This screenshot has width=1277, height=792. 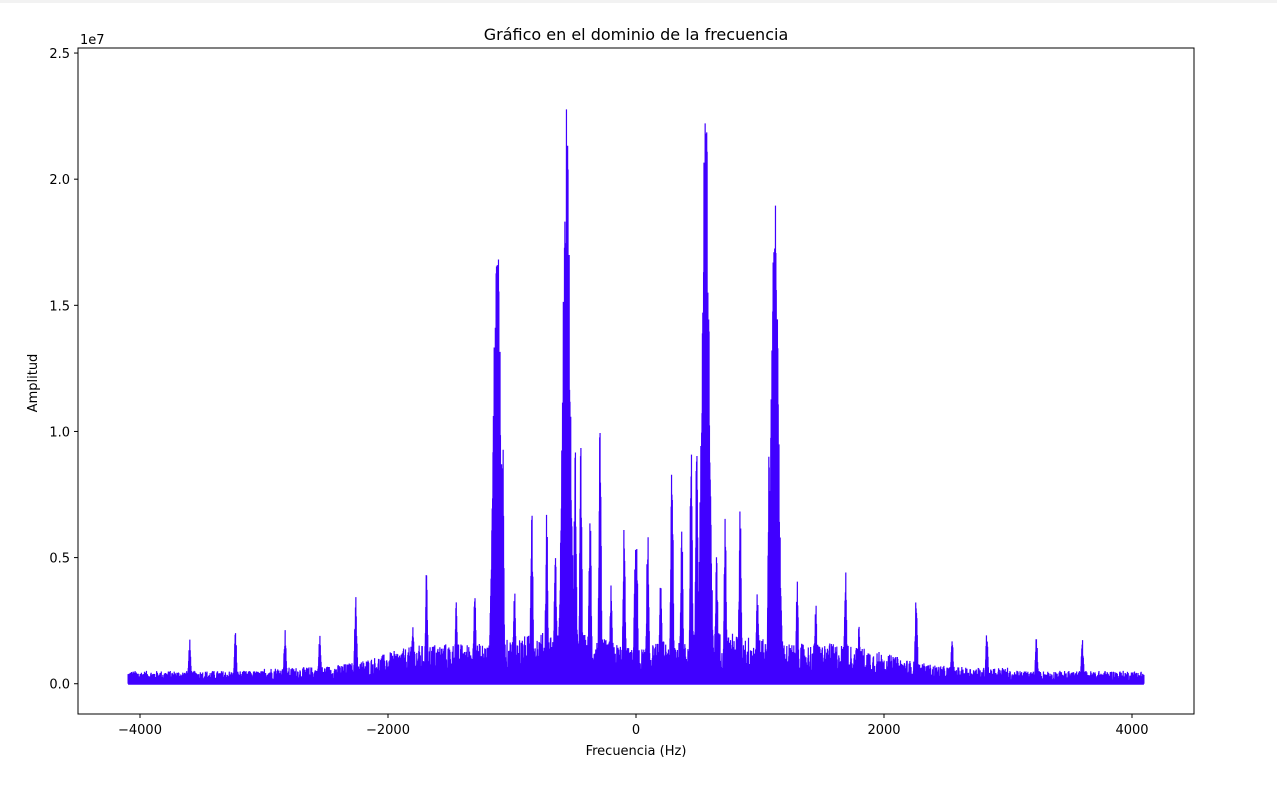 What do you see at coordinates (1131, 730) in the screenshot?
I see `x-tick-label: 4000` at bounding box center [1131, 730].